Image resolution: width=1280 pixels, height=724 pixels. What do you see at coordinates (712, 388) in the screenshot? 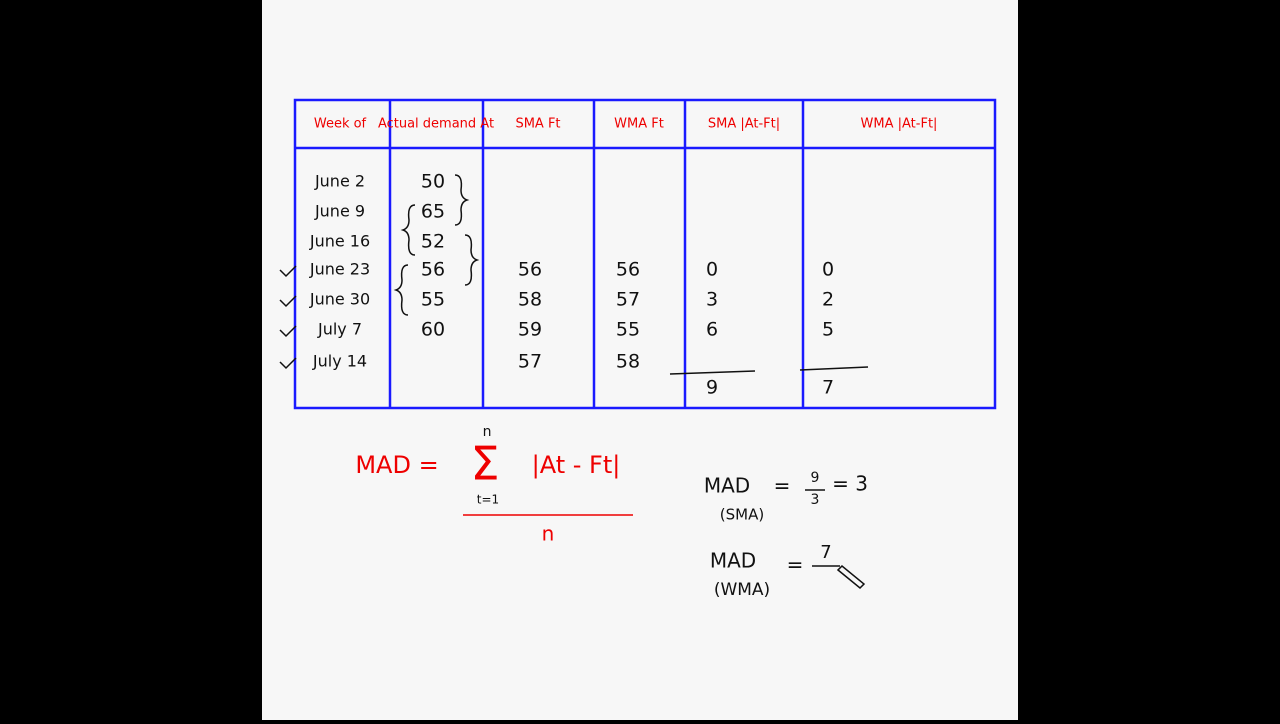
I see `column-total: 9` at bounding box center [712, 388].